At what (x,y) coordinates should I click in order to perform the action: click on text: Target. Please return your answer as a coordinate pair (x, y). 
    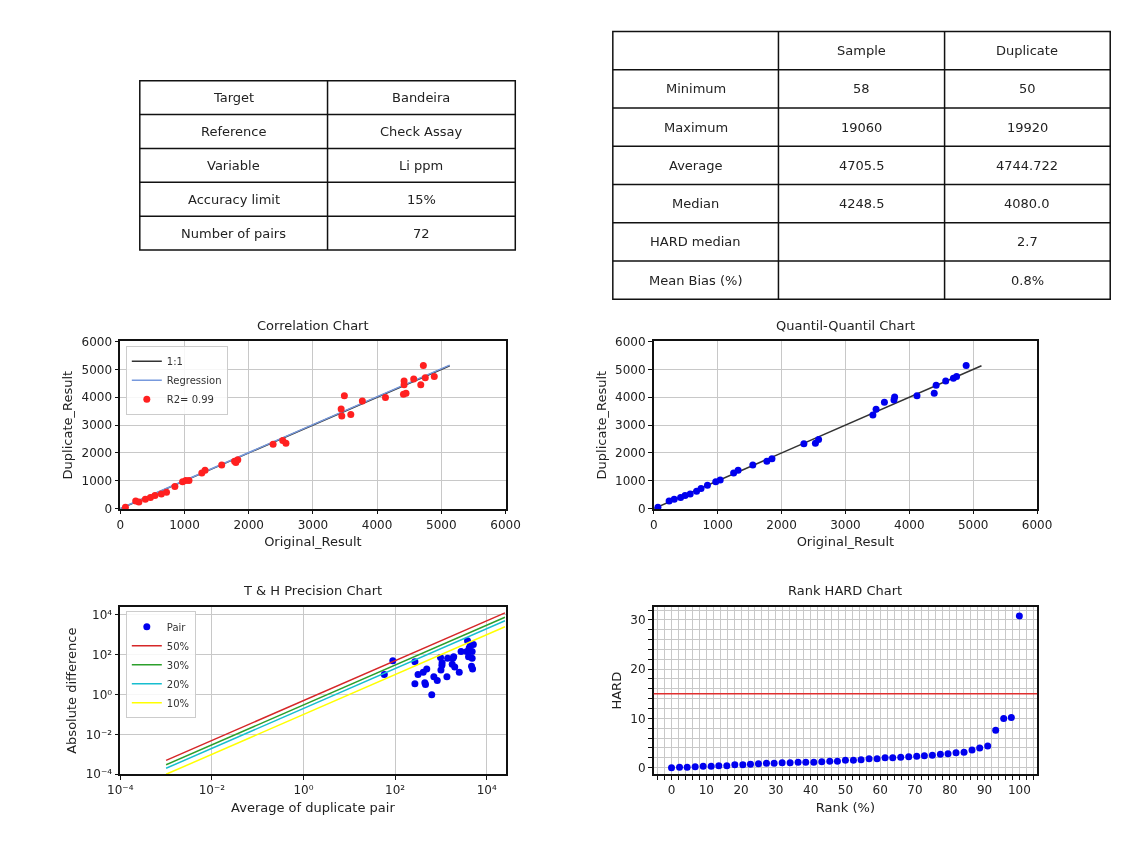
    Looking at the image, I should click on (234, 97).